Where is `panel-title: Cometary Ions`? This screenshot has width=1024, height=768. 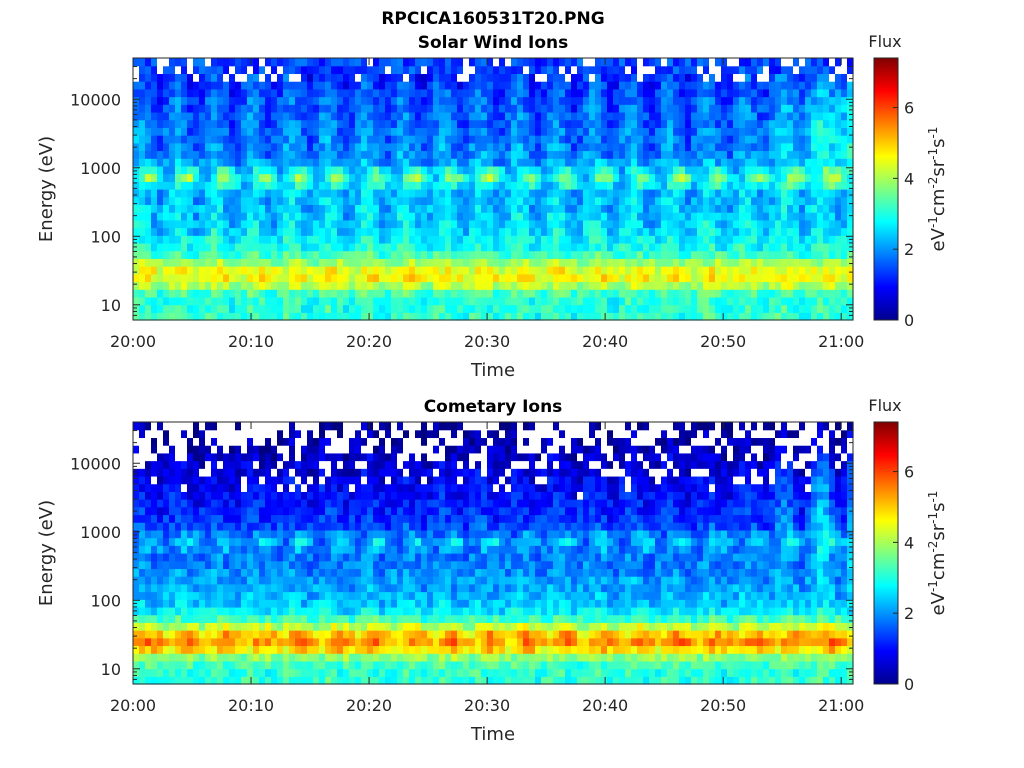
panel-title: Cometary Ions is located at coordinates (493, 407).